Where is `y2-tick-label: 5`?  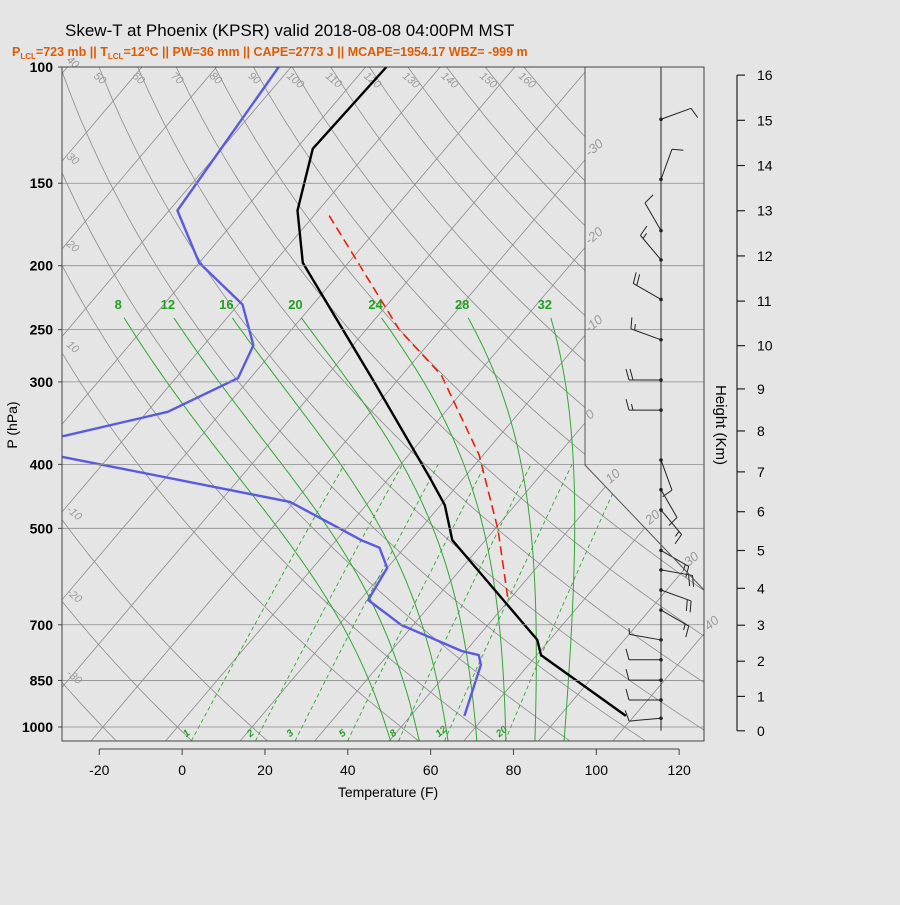 y2-tick-label: 5 is located at coordinates (761, 550).